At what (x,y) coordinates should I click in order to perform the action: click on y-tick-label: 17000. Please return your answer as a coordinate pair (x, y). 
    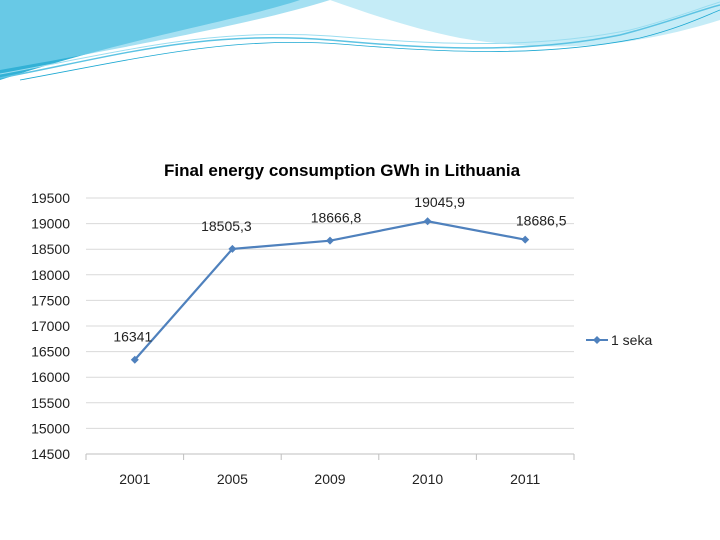
    Looking at the image, I should click on (50, 326).